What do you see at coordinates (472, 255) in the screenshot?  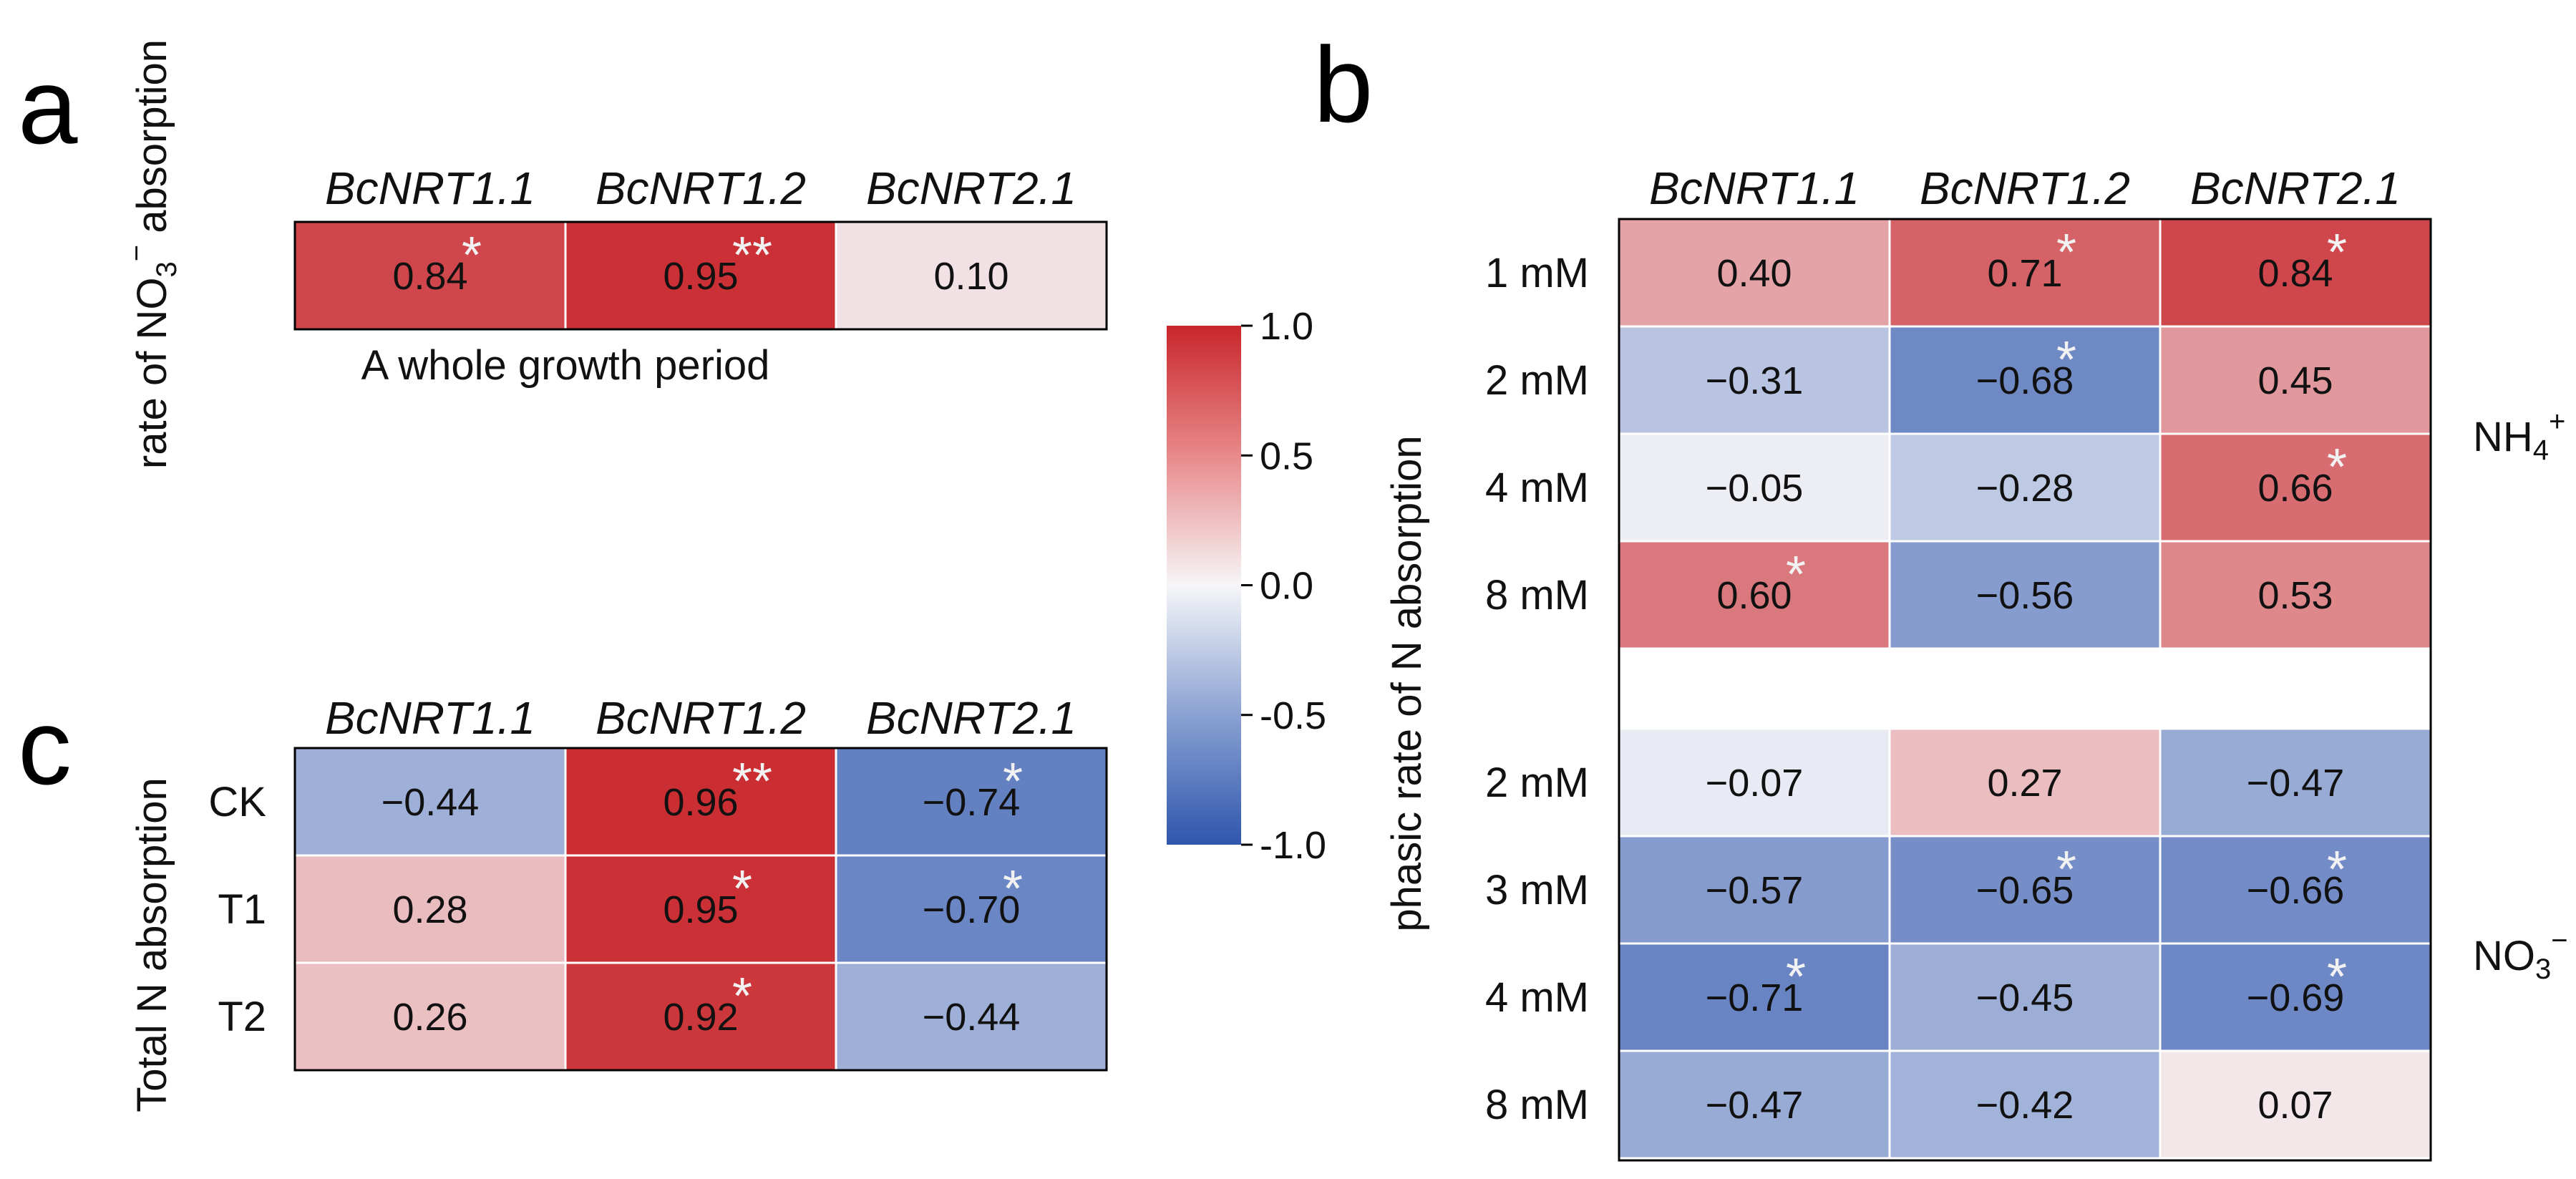 I see `panel-a-significance-mark: *` at bounding box center [472, 255].